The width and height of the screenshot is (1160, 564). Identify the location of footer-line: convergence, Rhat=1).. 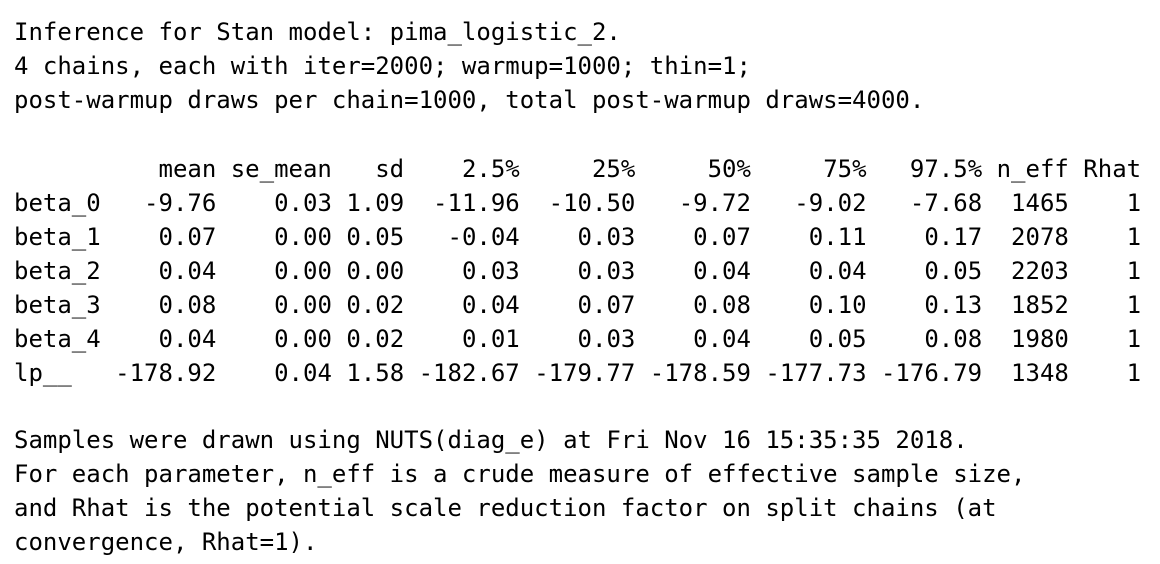
(165, 542).